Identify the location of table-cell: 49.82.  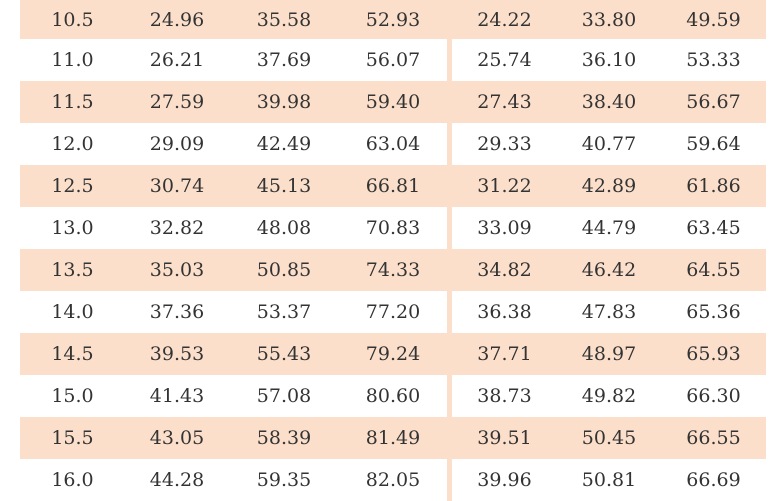
(609, 396).